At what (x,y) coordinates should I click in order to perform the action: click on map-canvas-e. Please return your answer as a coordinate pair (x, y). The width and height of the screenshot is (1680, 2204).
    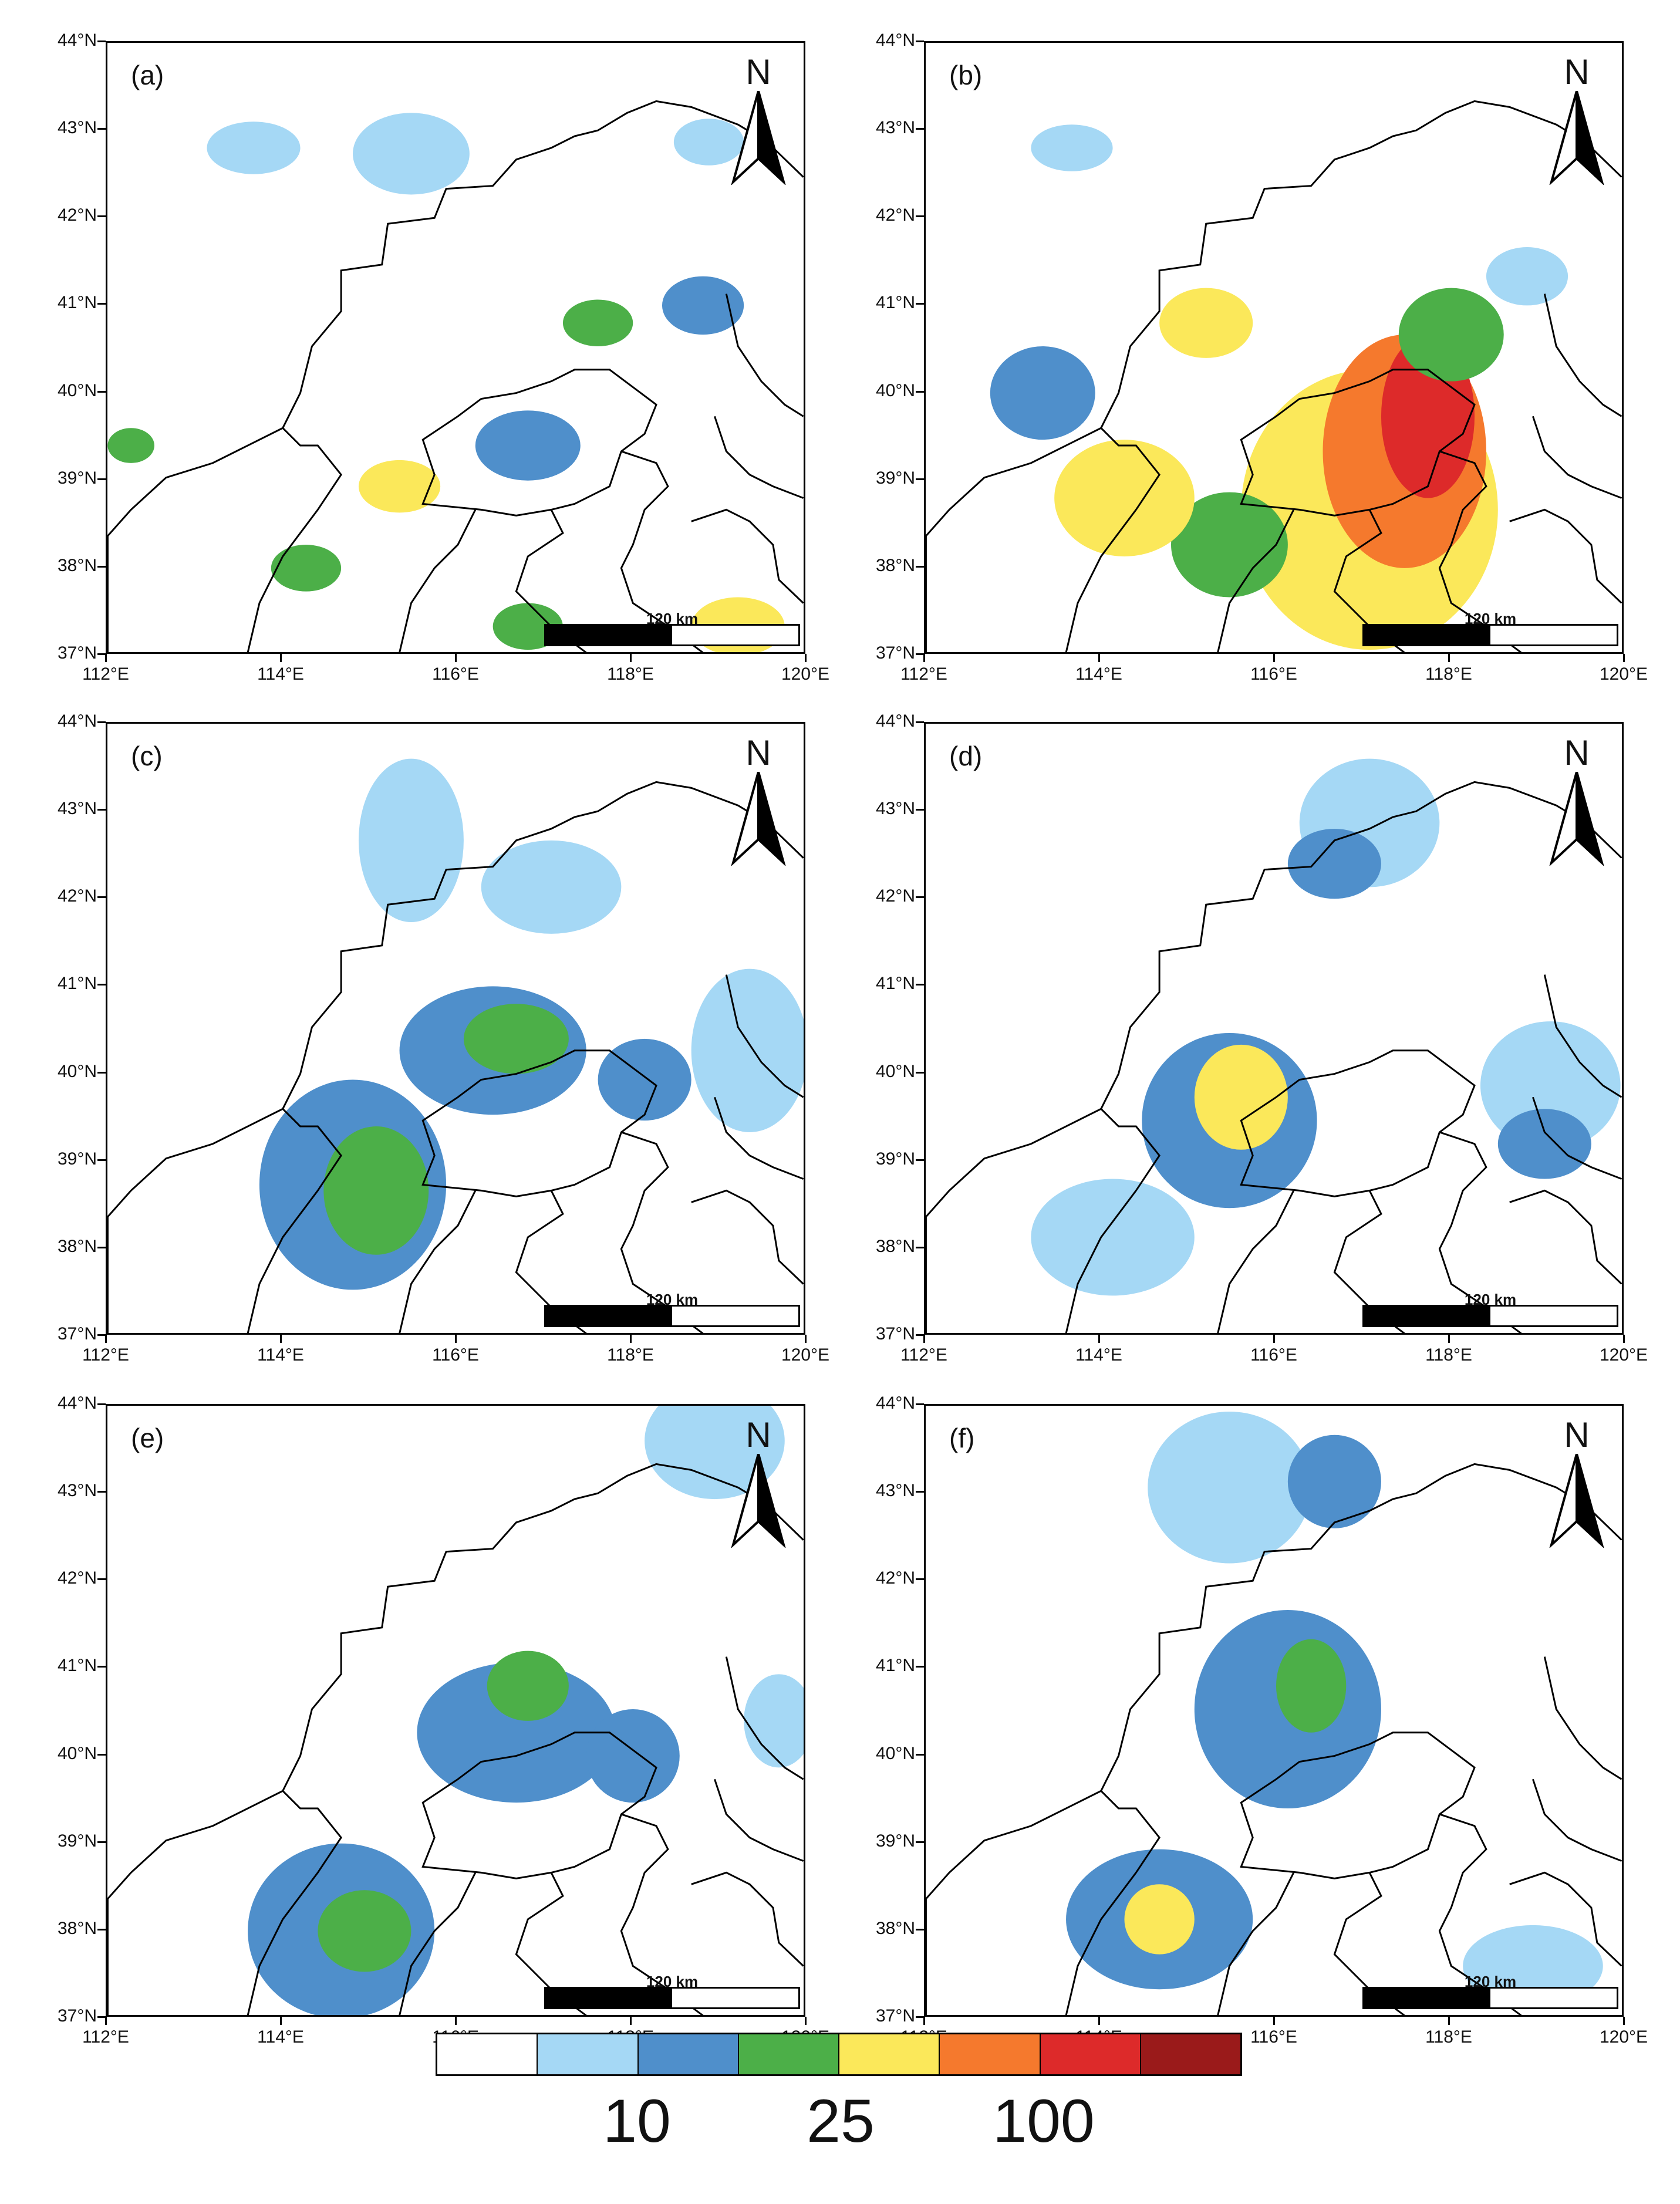
    Looking at the image, I should click on (455, 1711).